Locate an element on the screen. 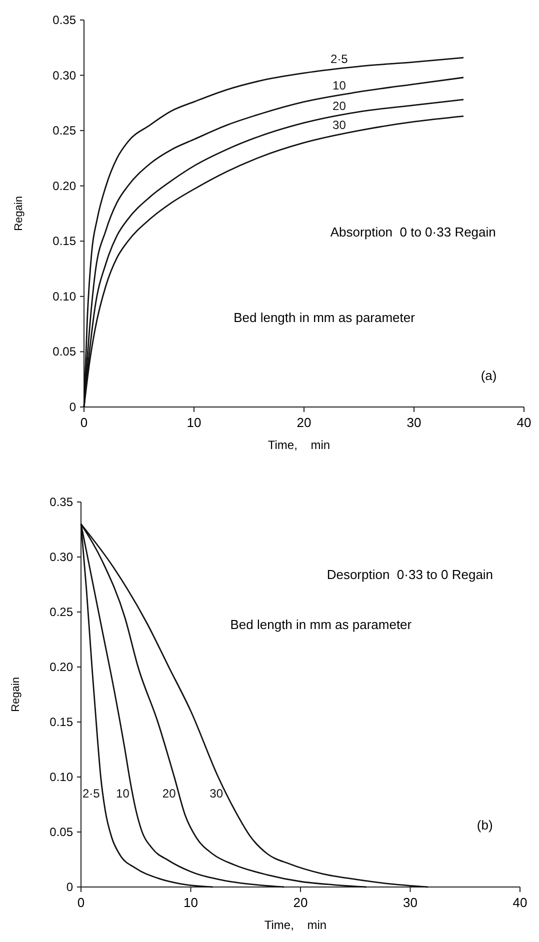 The width and height of the screenshot is (539, 942). annotation: (a) is located at coordinates (488, 375).